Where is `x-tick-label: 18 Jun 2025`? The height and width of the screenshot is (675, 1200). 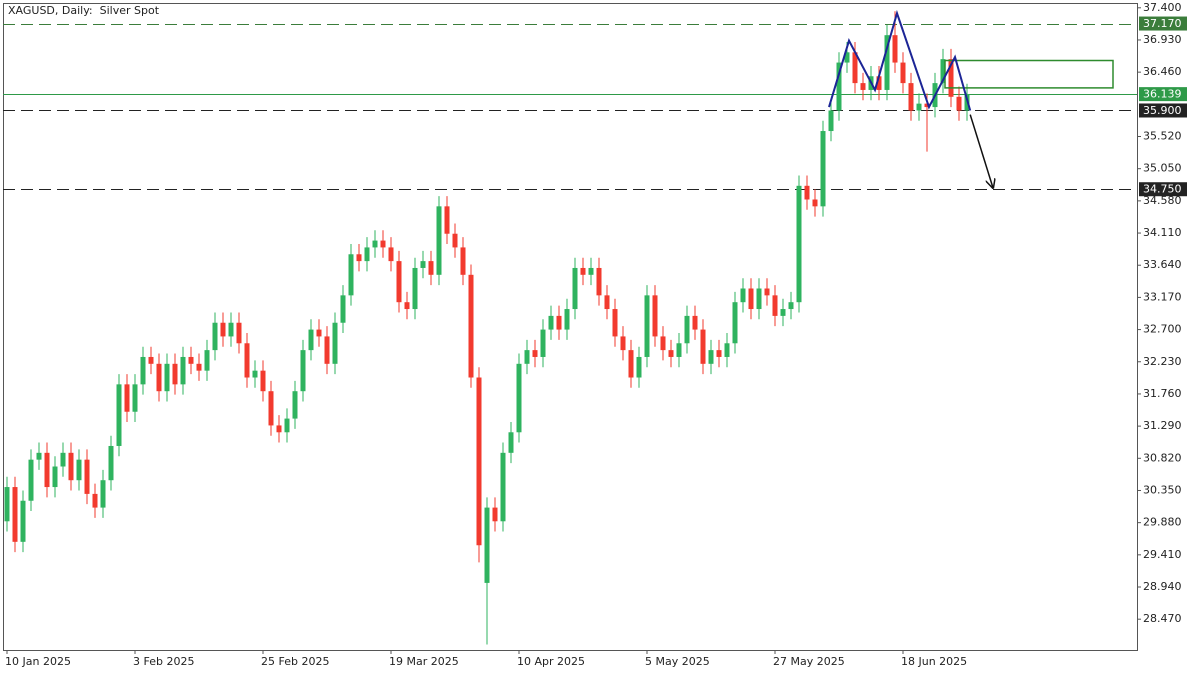 x-tick-label: 18 Jun 2025 is located at coordinates (934, 661).